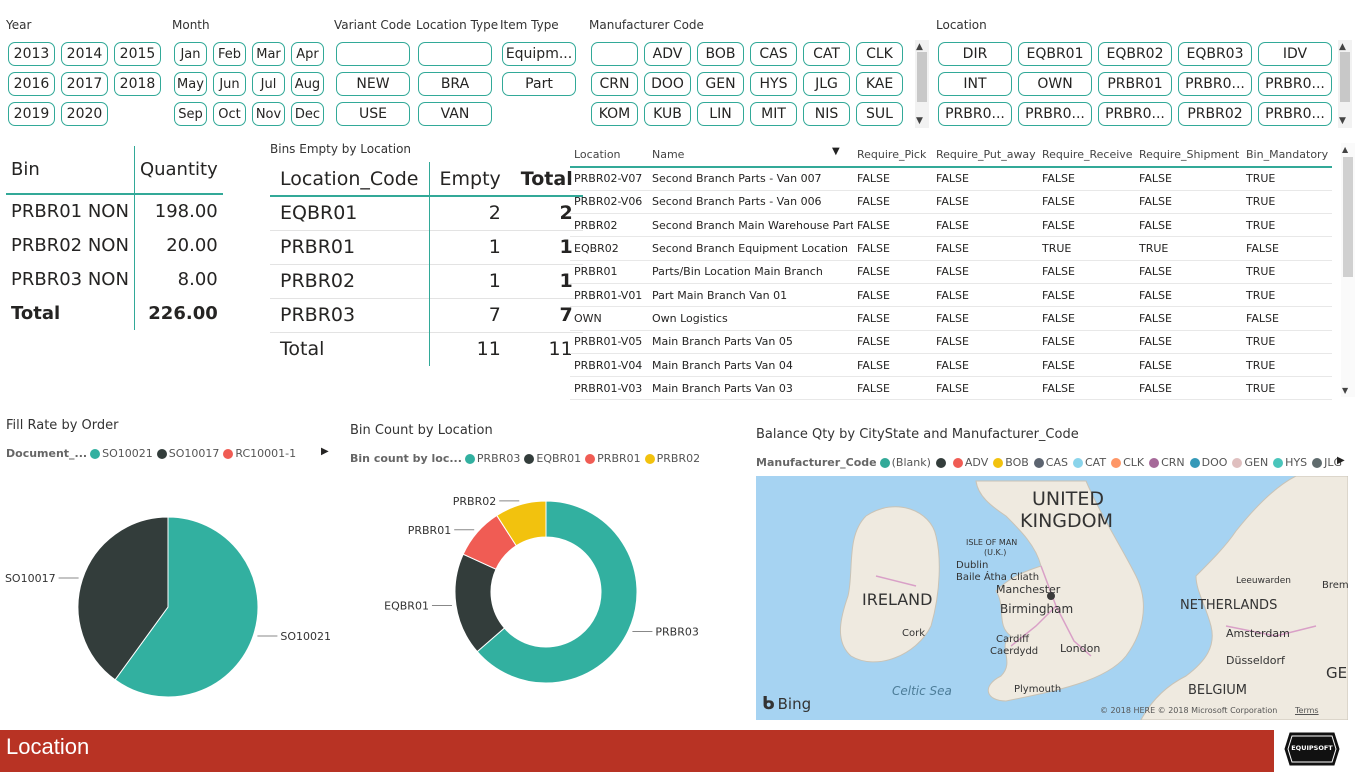 This screenshot has width=1360, height=772. What do you see at coordinates (1295, 54) in the screenshot?
I see `slicer-option: IDV` at bounding box center [1295, 54].